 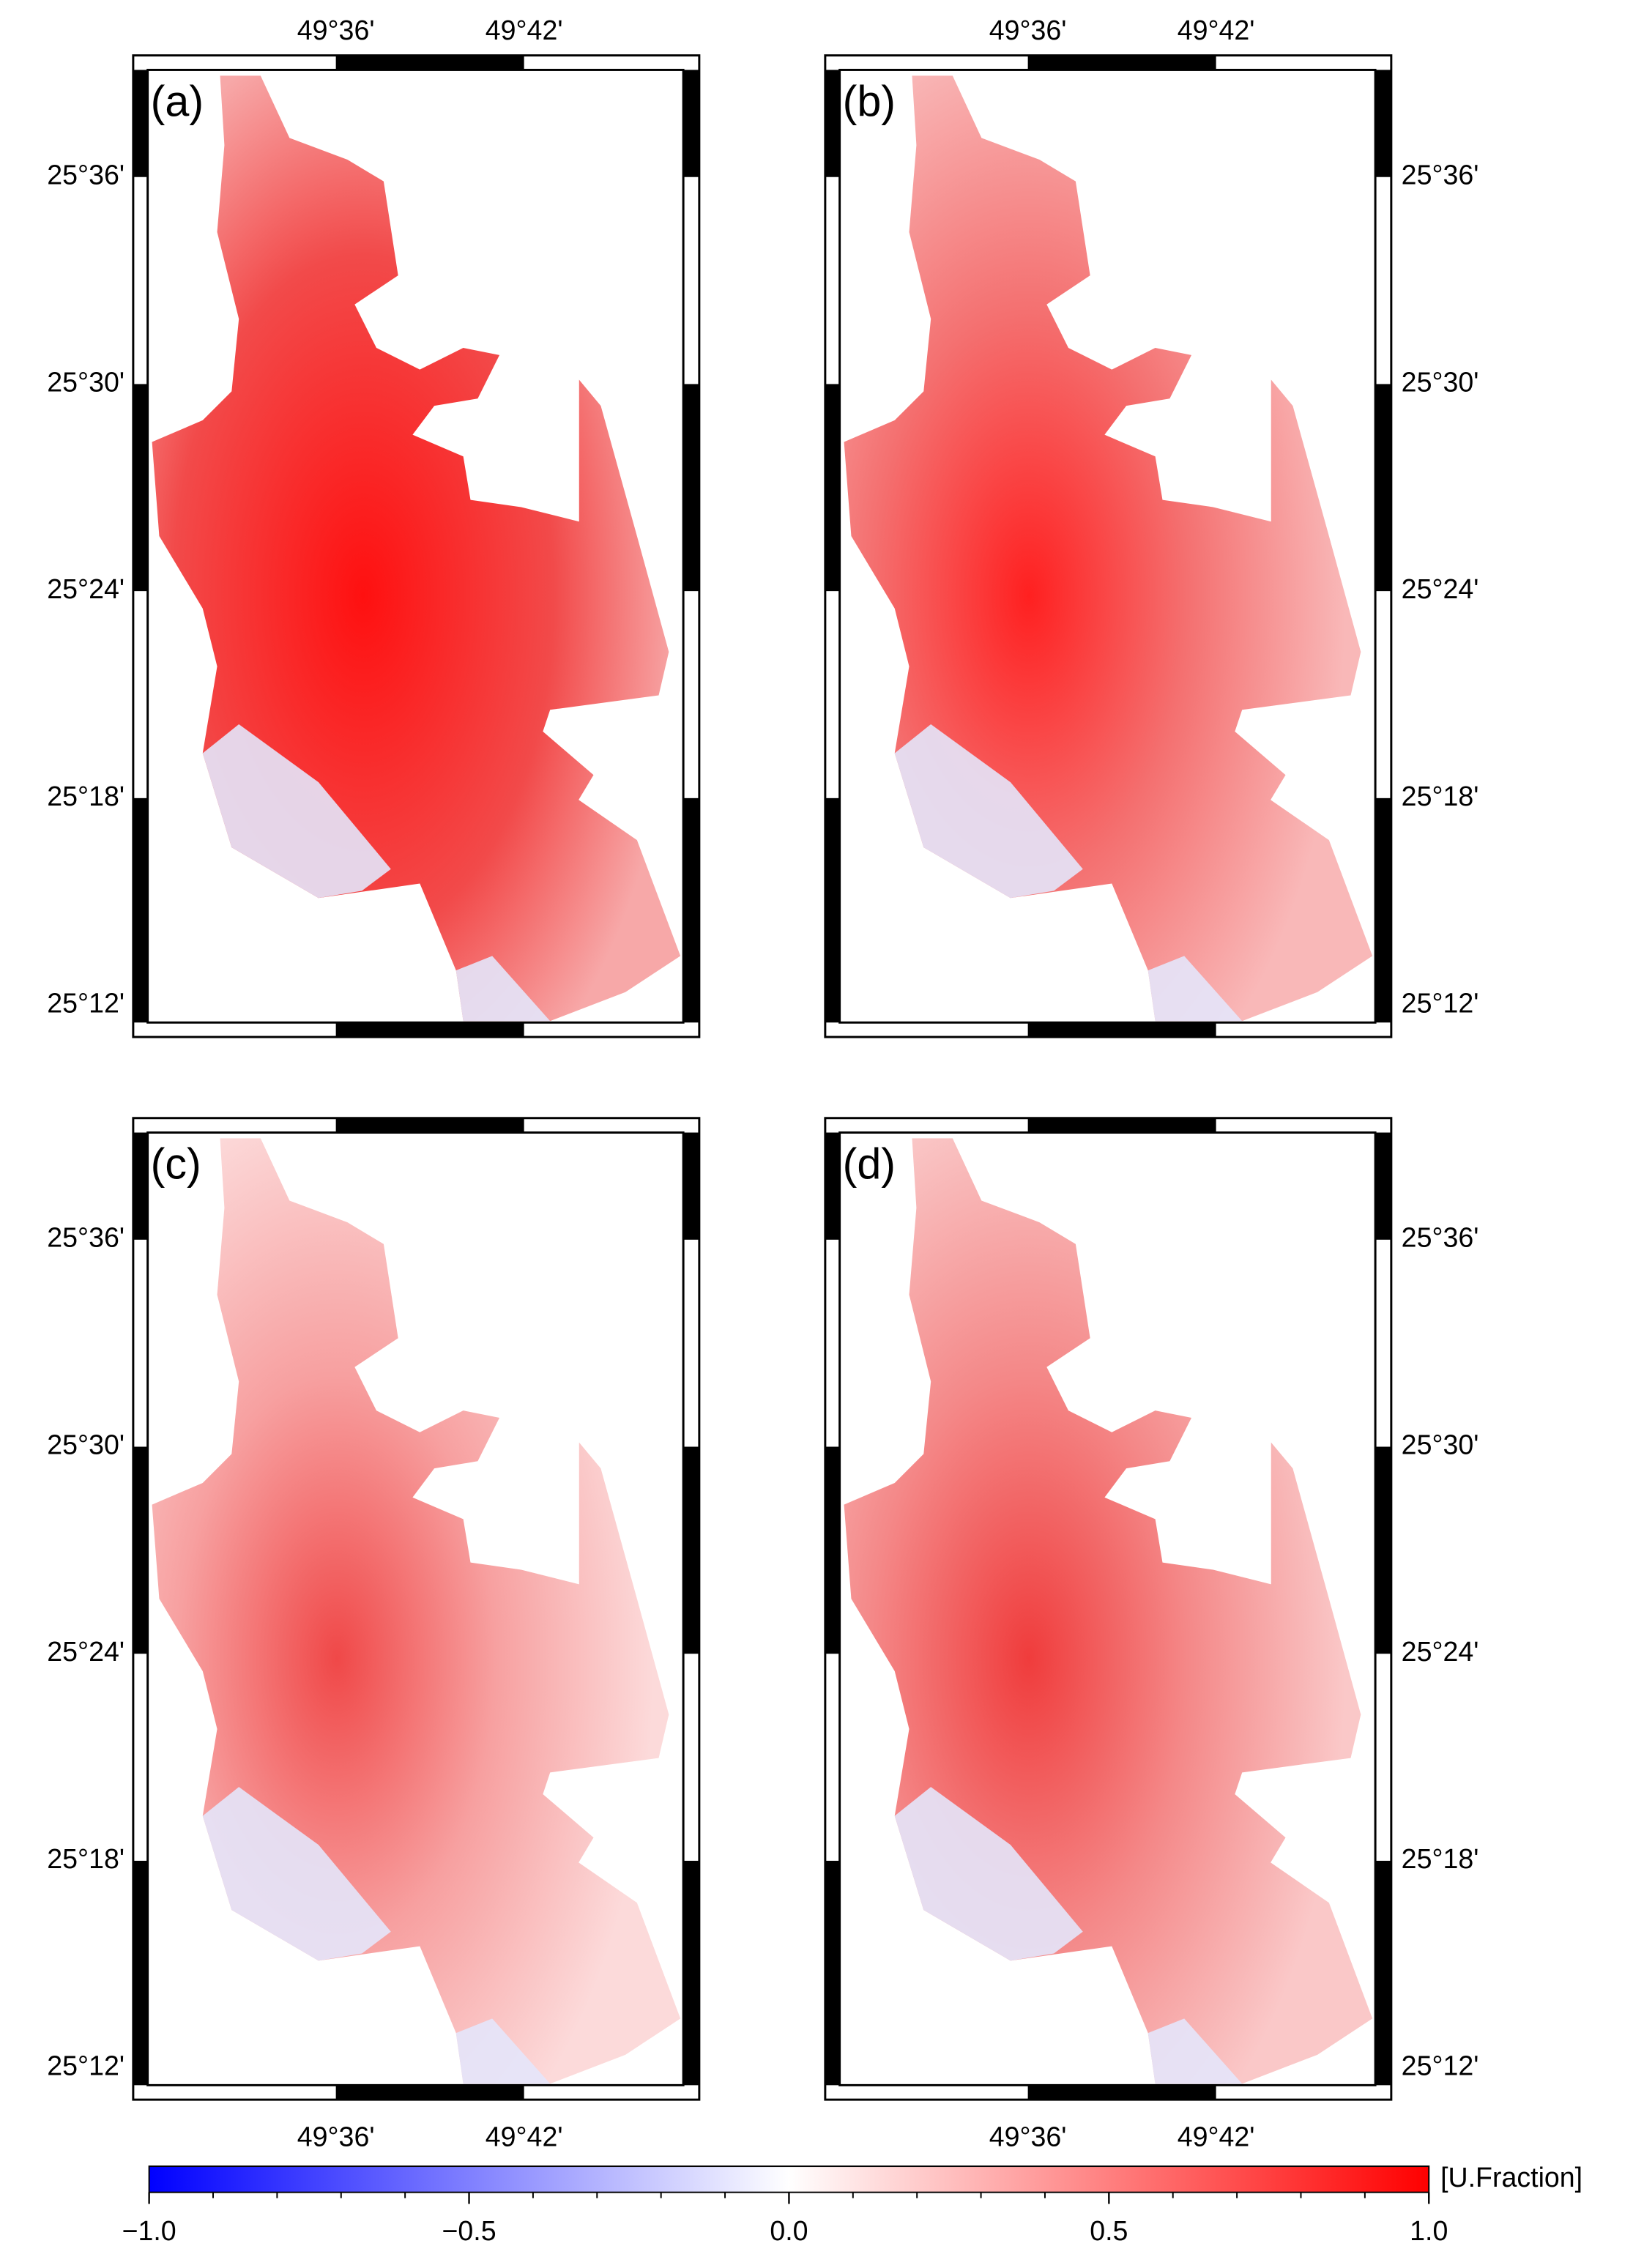 What do you see at coordinates (176, 1164) in the screenshot?
I see `panel-label: (c)` at bounding box center [176, 1164].